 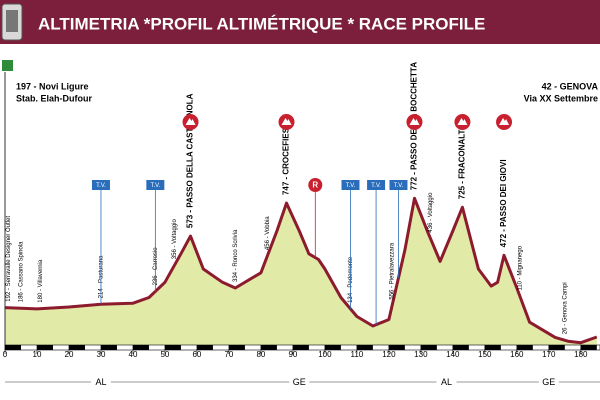 I want to click on x-tick-label: 80, so click(x=260, y=354).